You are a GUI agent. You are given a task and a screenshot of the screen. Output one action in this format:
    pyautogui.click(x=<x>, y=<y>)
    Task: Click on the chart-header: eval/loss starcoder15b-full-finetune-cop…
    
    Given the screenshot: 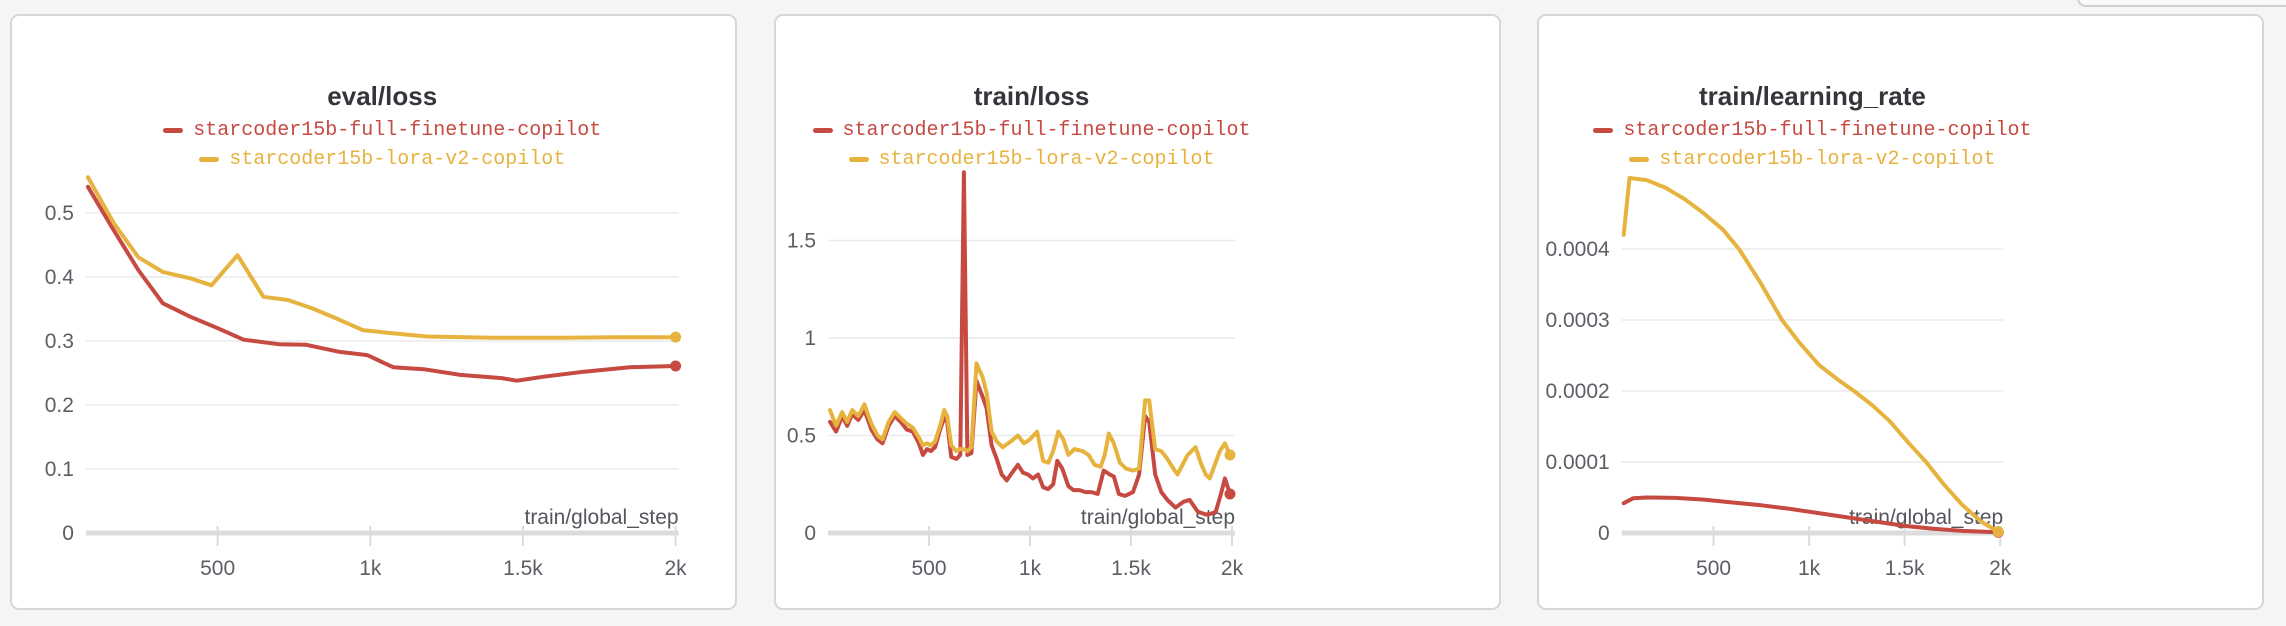 What is the action you would take?
    pyautogui.click(x=382, y=128)
    